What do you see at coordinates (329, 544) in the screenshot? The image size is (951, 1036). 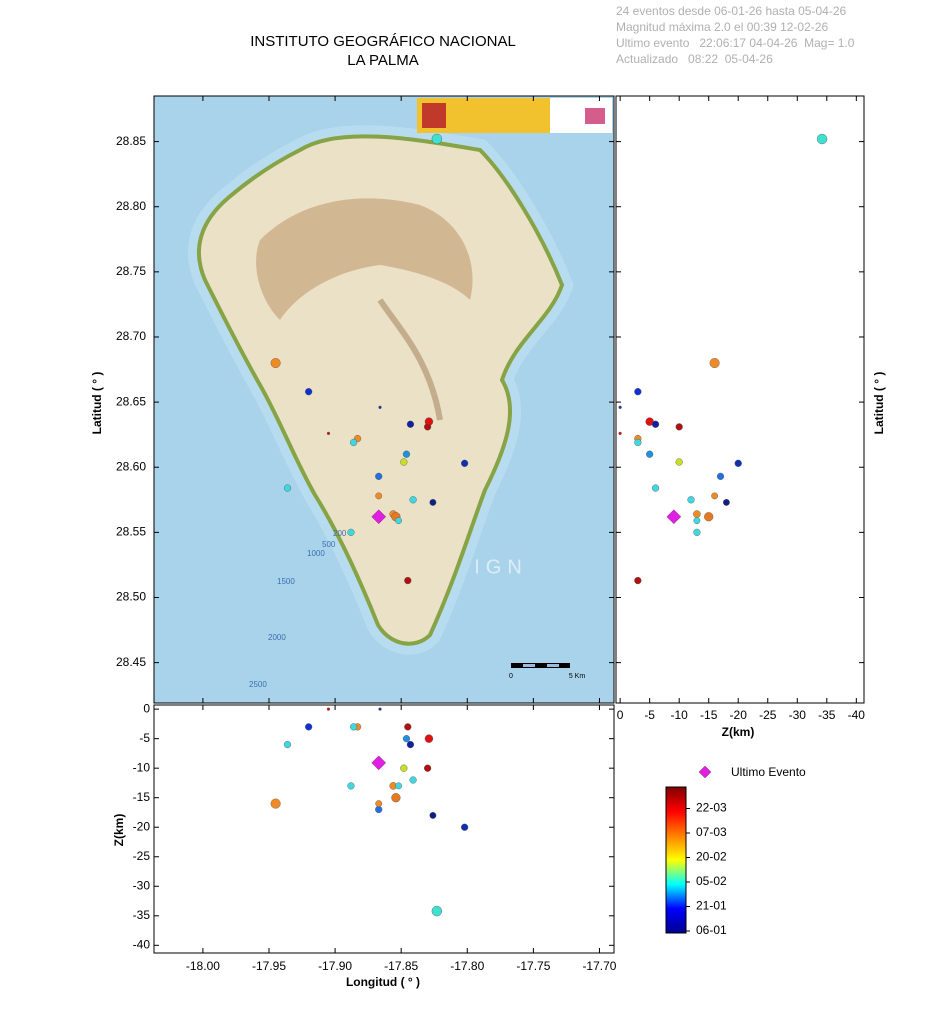 I see `contour-label: 500` at bounding box center [329, 544].